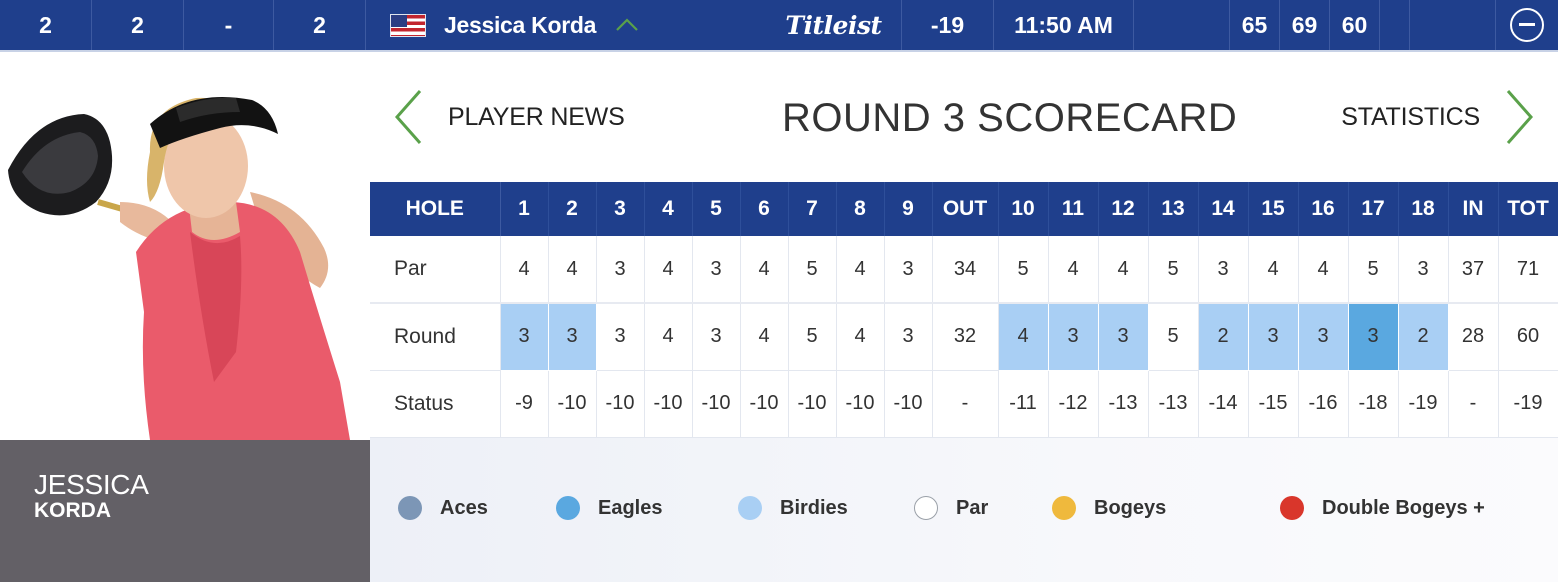 The image size is (1558, 582). I want to click on hole-header-6: 6, so click(764, 209).